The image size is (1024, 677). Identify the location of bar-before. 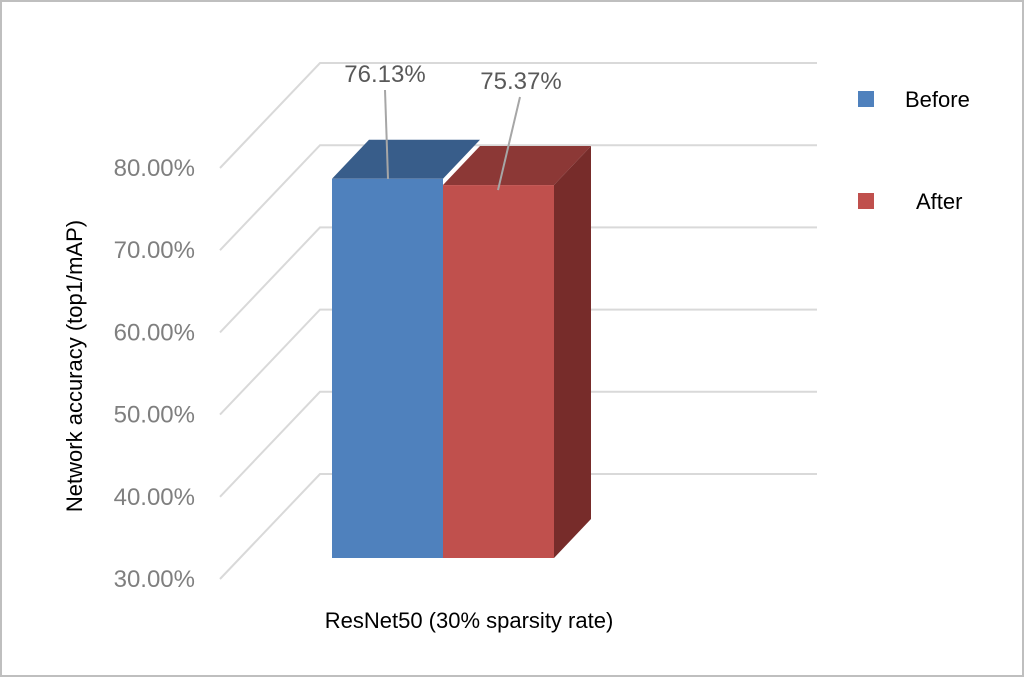
(406, 348).